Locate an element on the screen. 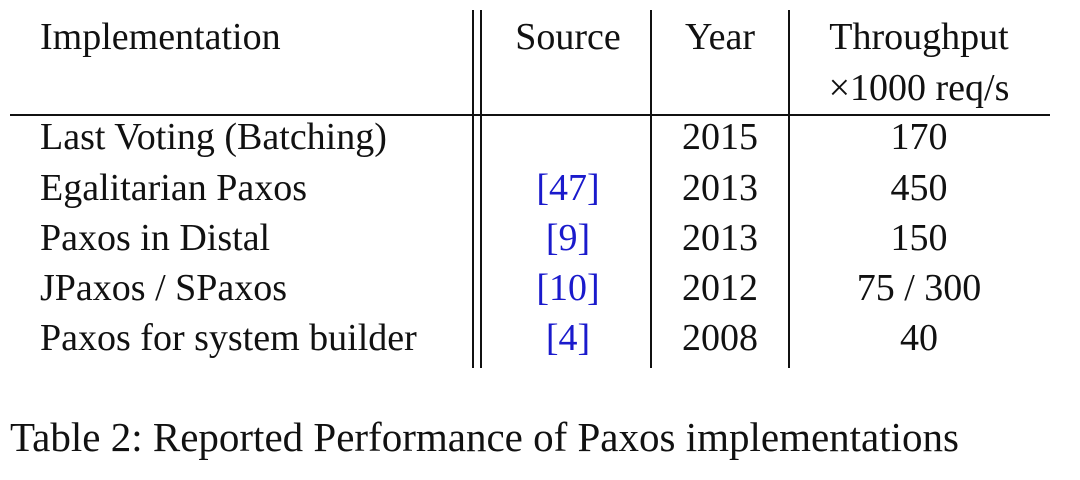 Image resolution: width=1080 pixels, height=480 pixels. table-row-implementation: Paxos for system builder is located at coordinates (228, 338).